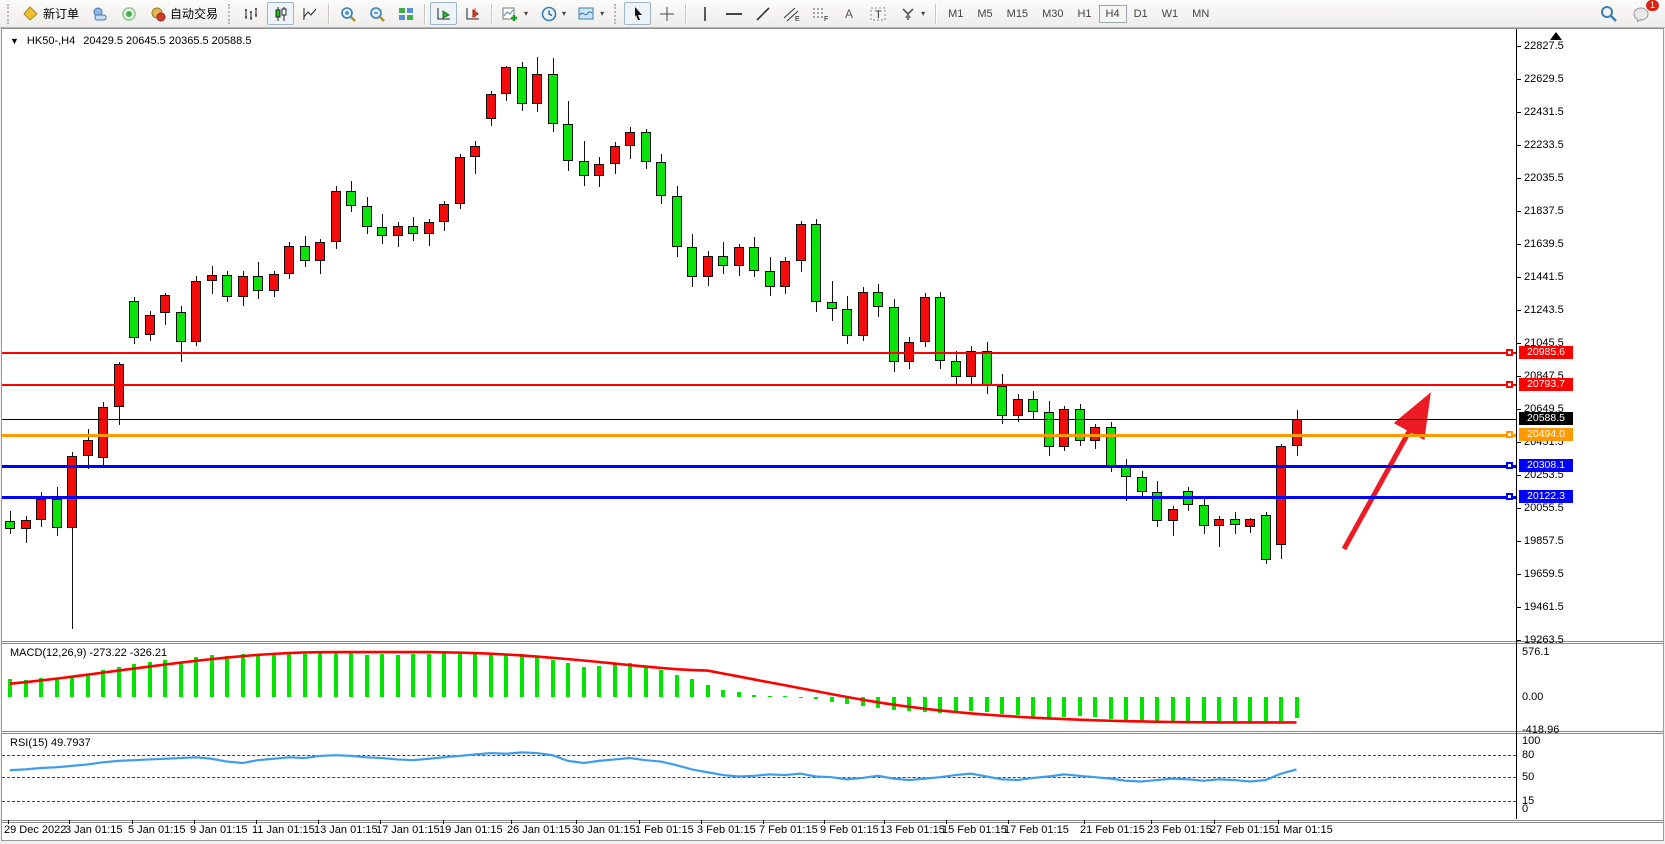 The image size is (1665, 844). Describe the element at coordinates (638, 13) in the screenshot. I see `cursor-button` at that location.